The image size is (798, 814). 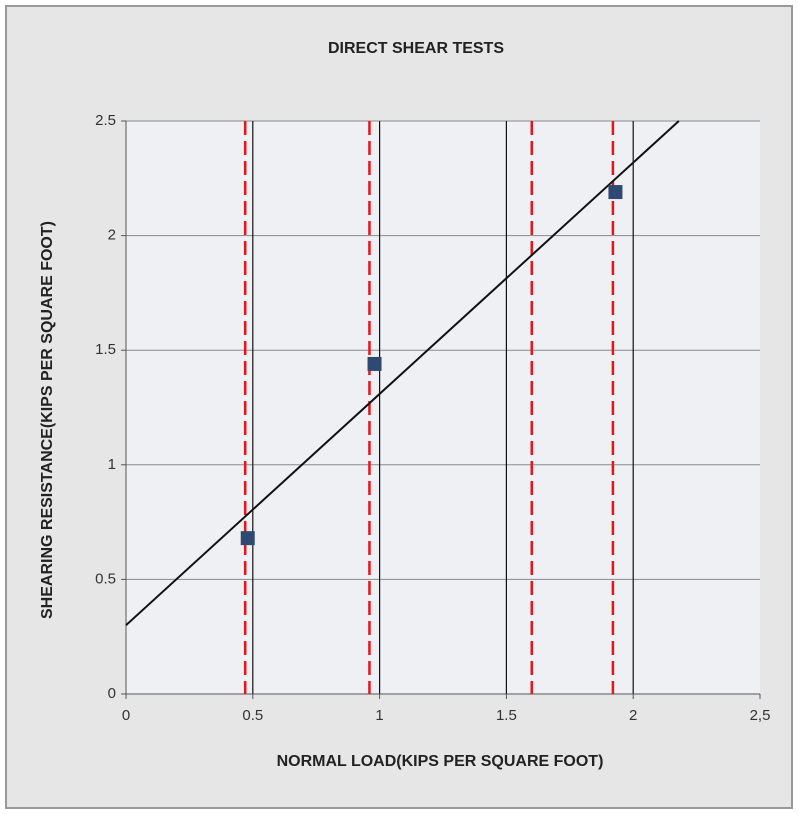 I want to click on x-tick-label: 1.5, so click(x=506, y=715).